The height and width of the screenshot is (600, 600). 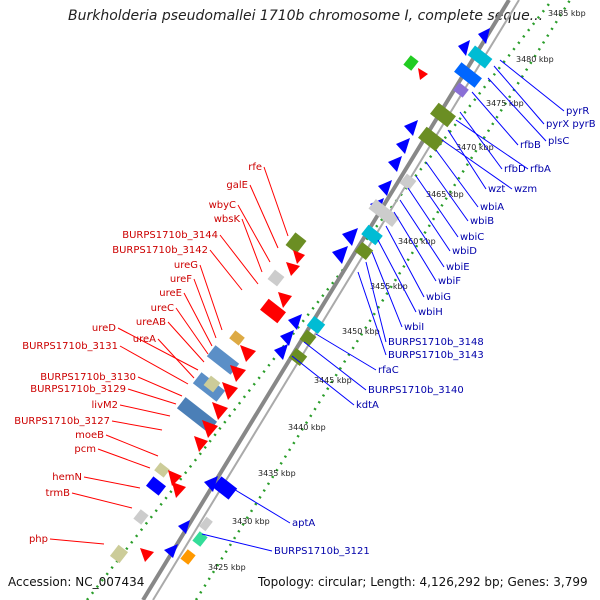 I want to click on gene-label-right: wbiG, so click(x=438, y=297).